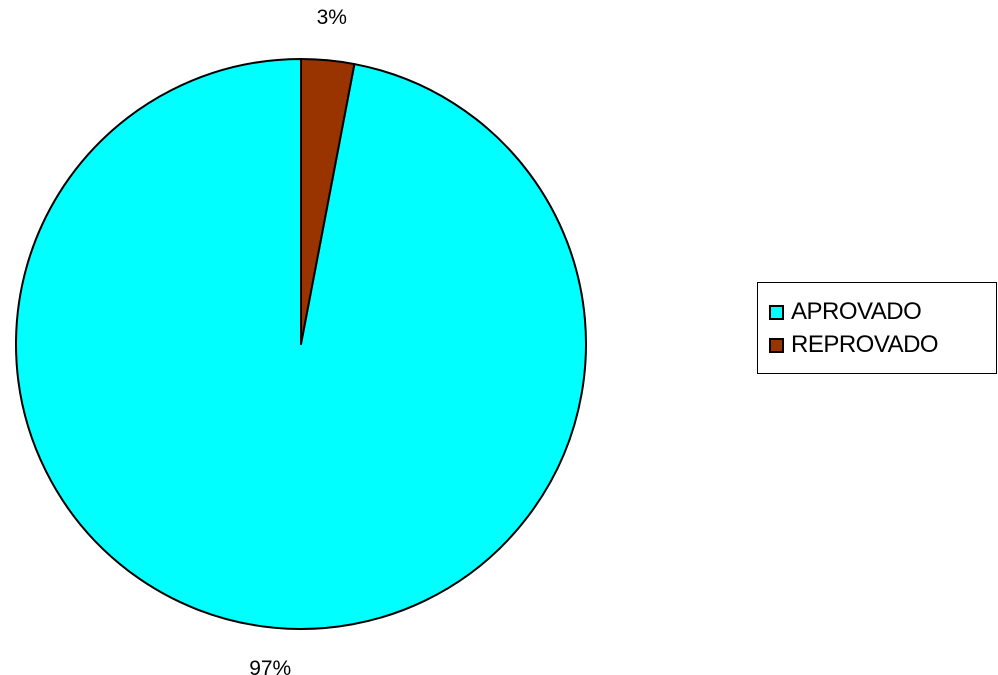 Image resolution: width=998 pixels, height=675 pixels. I want to click on legend-label-reprovado: REPROVADO, so click(865, 344).